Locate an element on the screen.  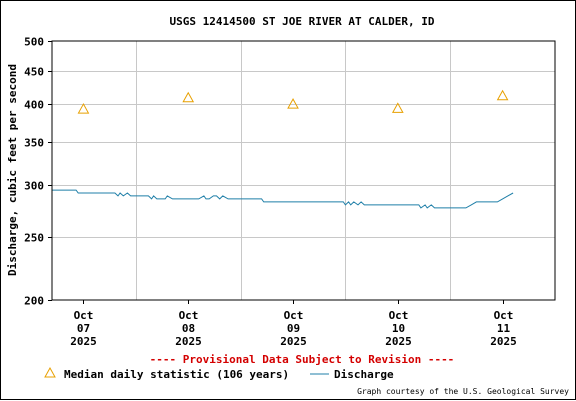
discharge-line is located at coordinates (283, 199).